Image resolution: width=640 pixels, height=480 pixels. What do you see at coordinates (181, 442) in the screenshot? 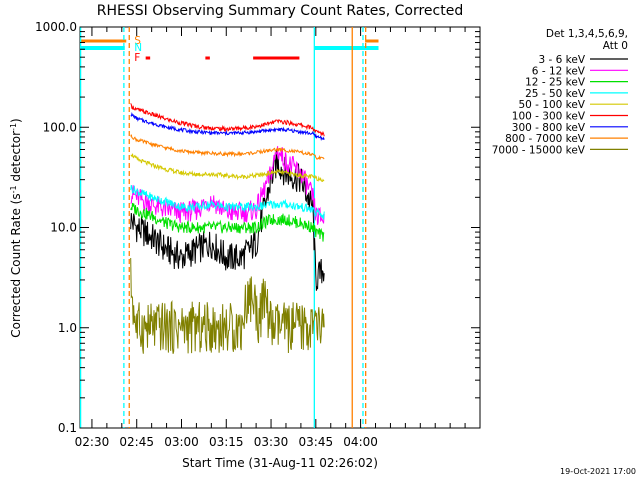
I see `x-tick-label: 03:00` at bounding box center [181, 442].